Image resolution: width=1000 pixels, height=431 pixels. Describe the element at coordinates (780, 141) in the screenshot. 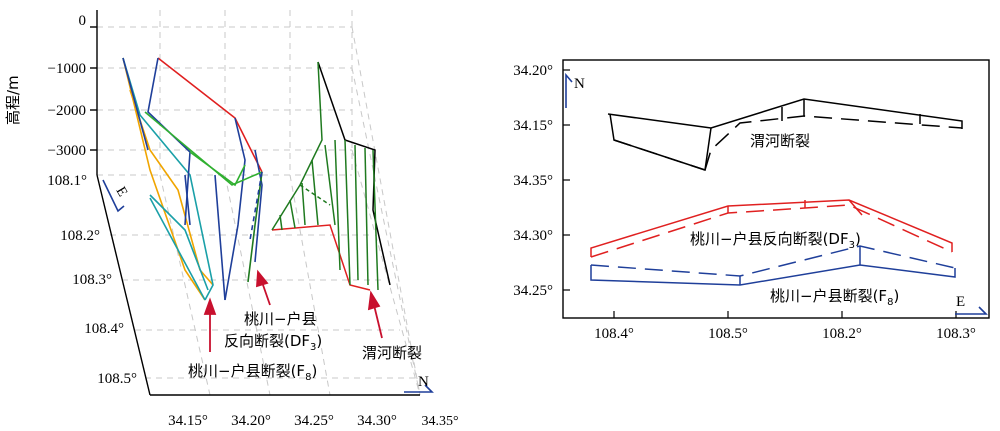

I see `map-weihe-label: 渭河断裂` at that location.